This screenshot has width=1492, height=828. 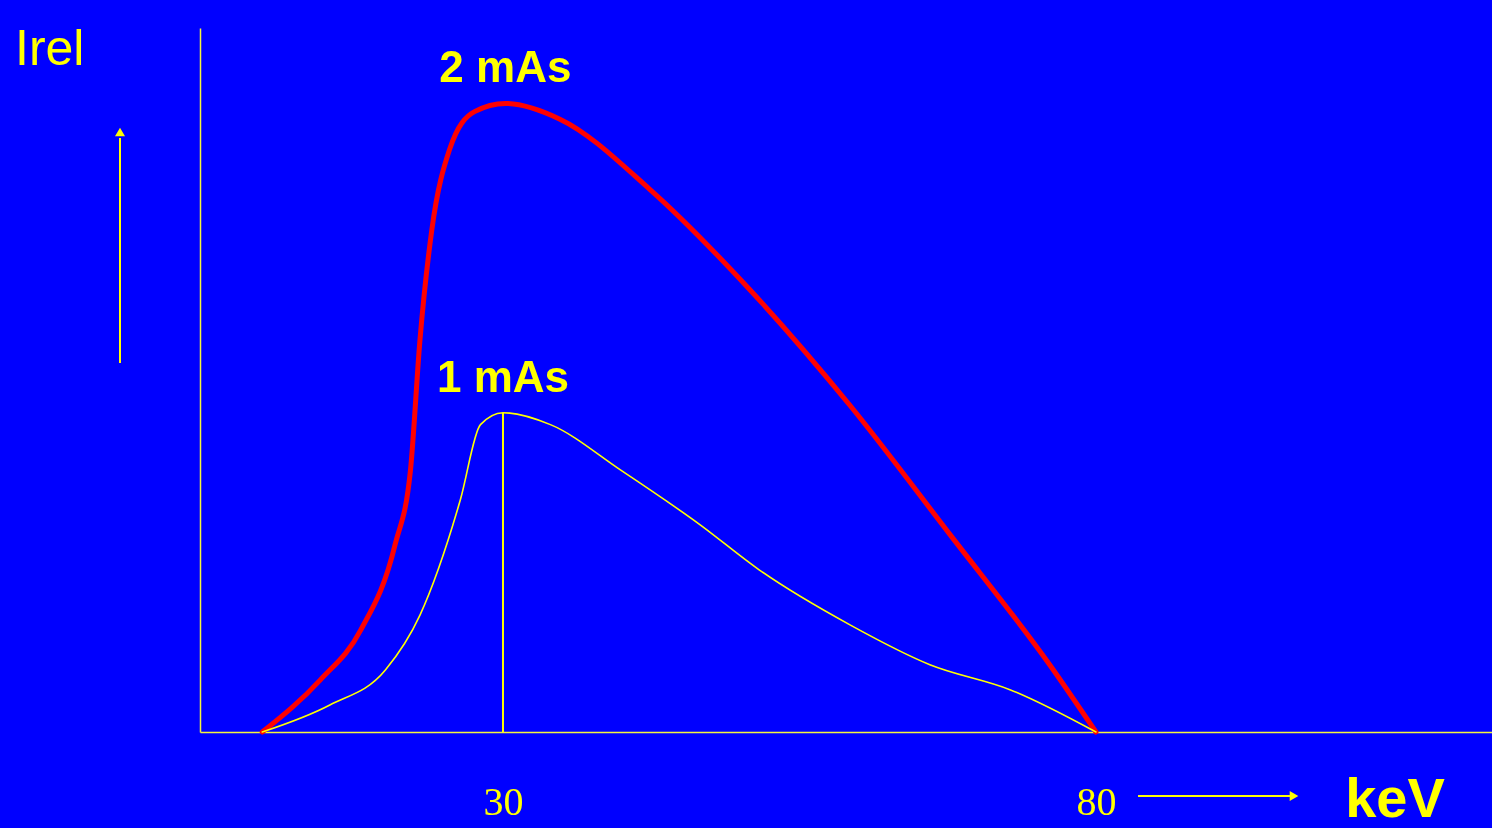 I want to click on series-label: 1 mAs, so click(x=503, y=376).